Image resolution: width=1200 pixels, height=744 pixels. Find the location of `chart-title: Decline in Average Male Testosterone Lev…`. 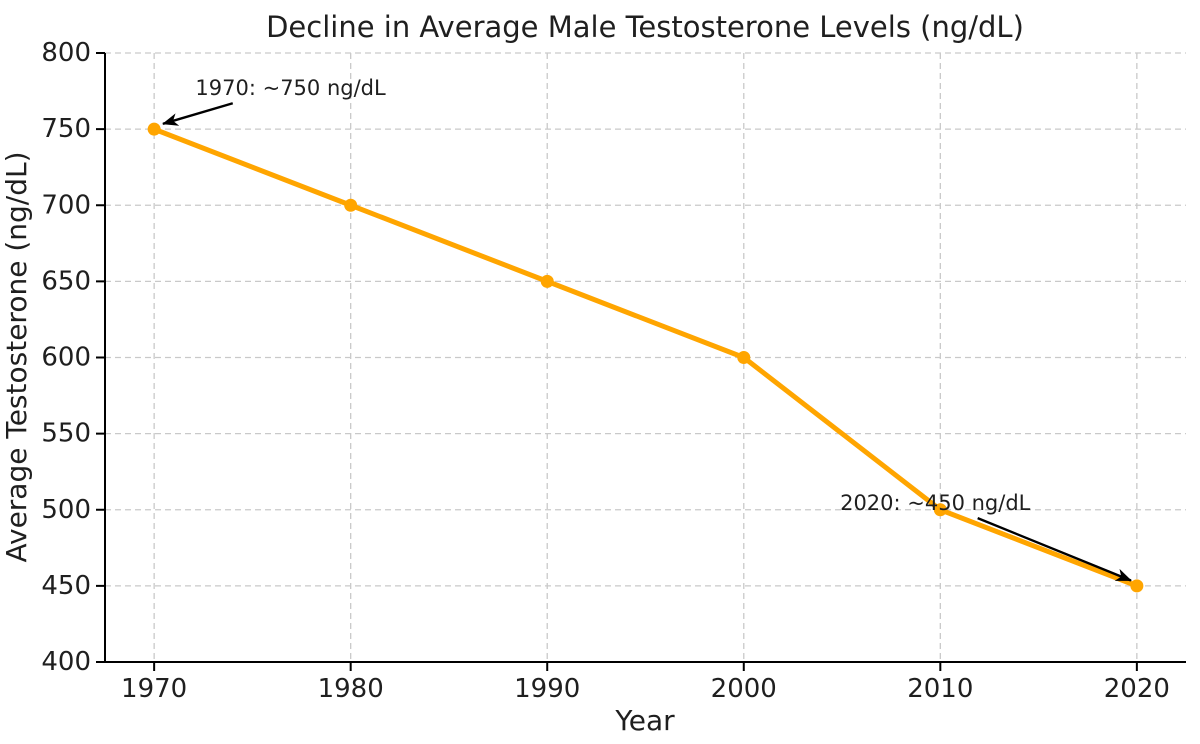

chart-title: Decline in Average Male Testosterone Lev… is located at coordinates (645, 27).